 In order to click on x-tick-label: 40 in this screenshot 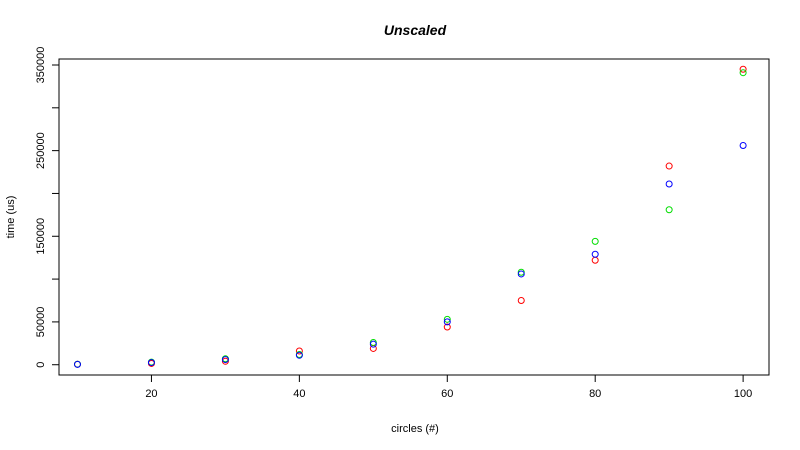, I will do `click(299, 394)`.